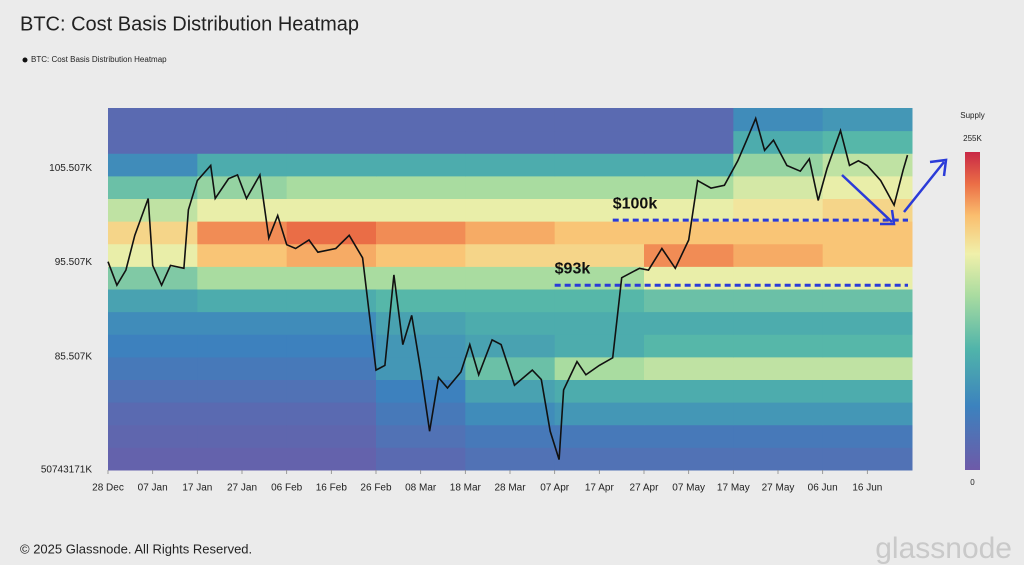 This screenshot has height=565, width=1024. Describe the element at coordinates (74, 356) in the screenshot. I see `y-tick-label: 85.507K` at that location.